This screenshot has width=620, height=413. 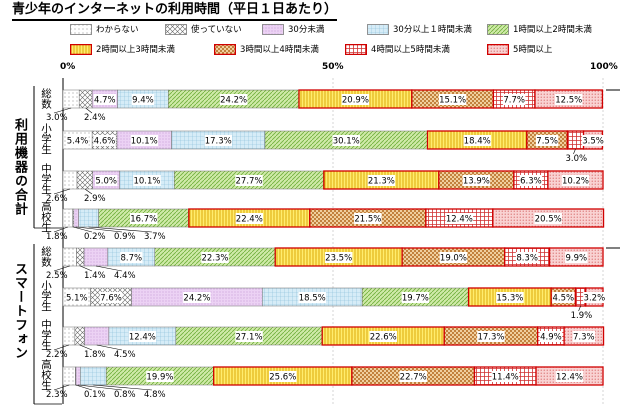 I want to click on data-label: 4.5%, so click(x=125, y=355).